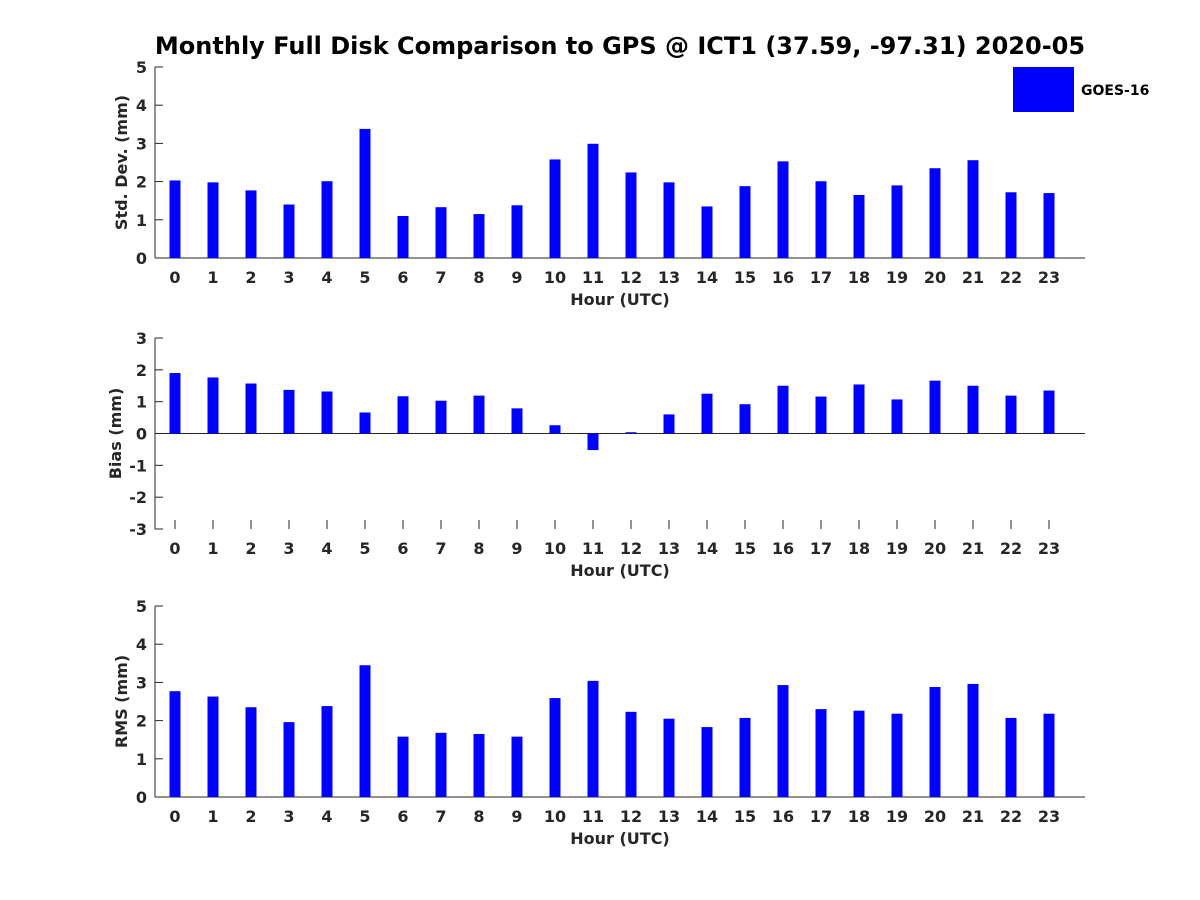 This screenshot has width=1200, height=900. I want to click on x-tick-label: 6, so click(402, 277).